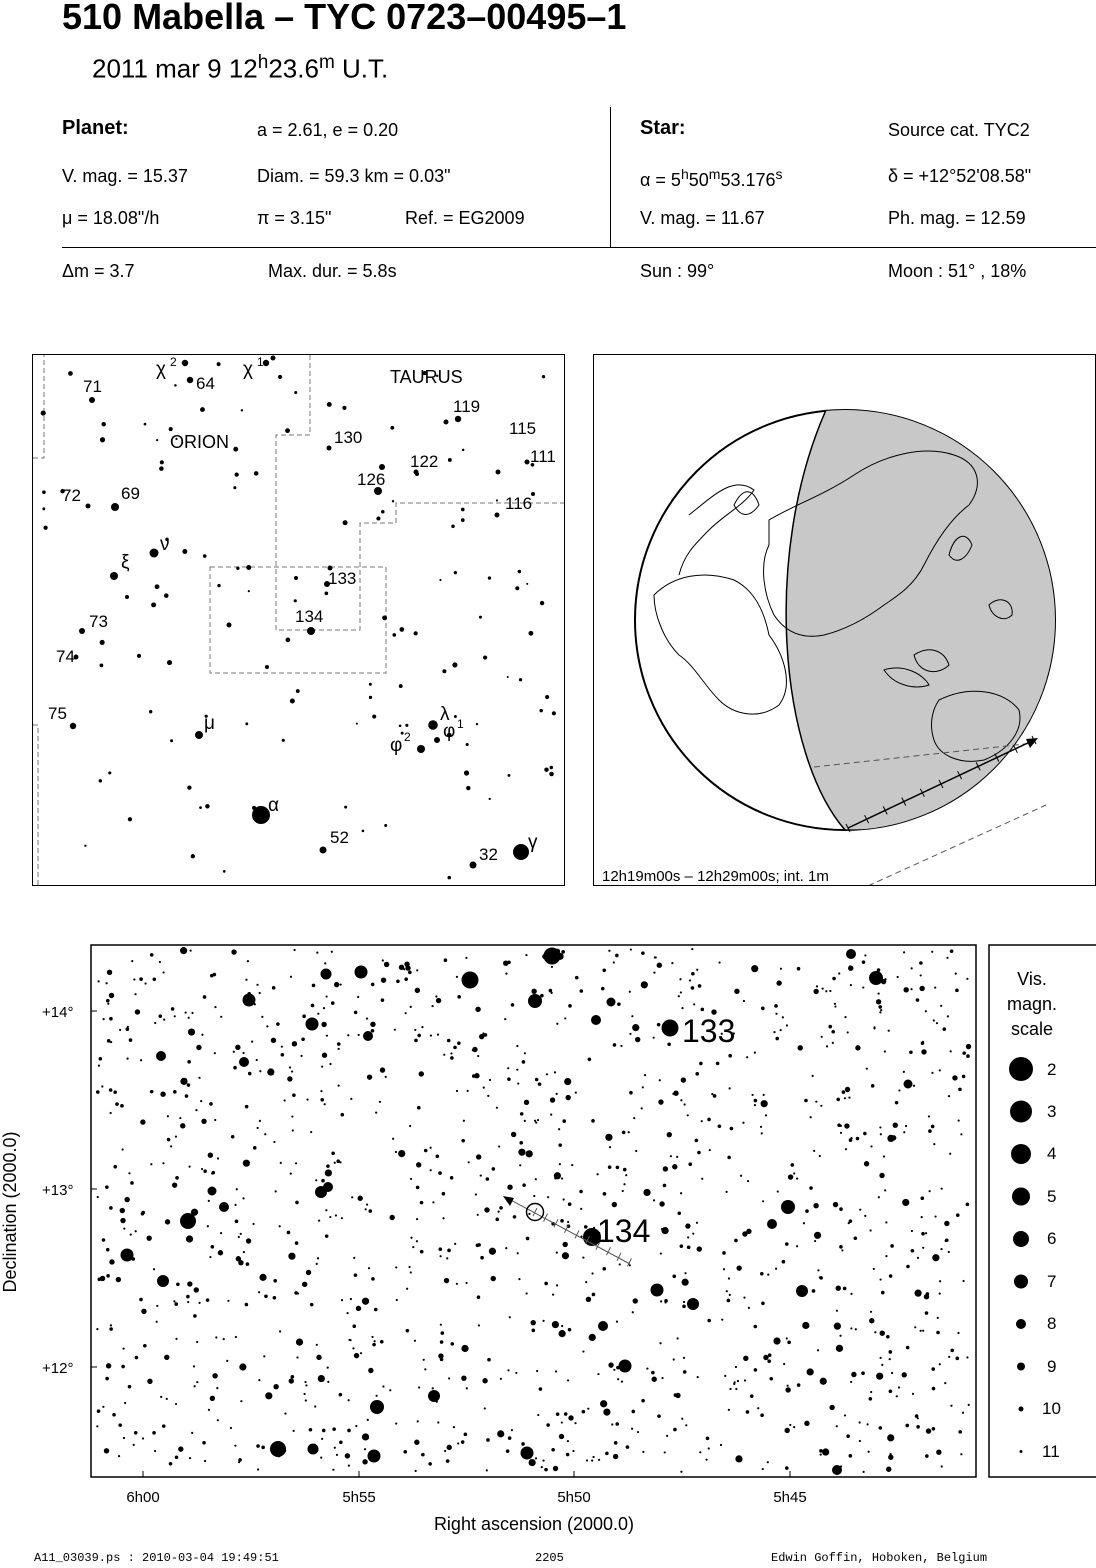 The image size is (1096, 1568). Describe the element at coordinates (342, 578) in the screenshot. I see `star-label: 133` at that location.